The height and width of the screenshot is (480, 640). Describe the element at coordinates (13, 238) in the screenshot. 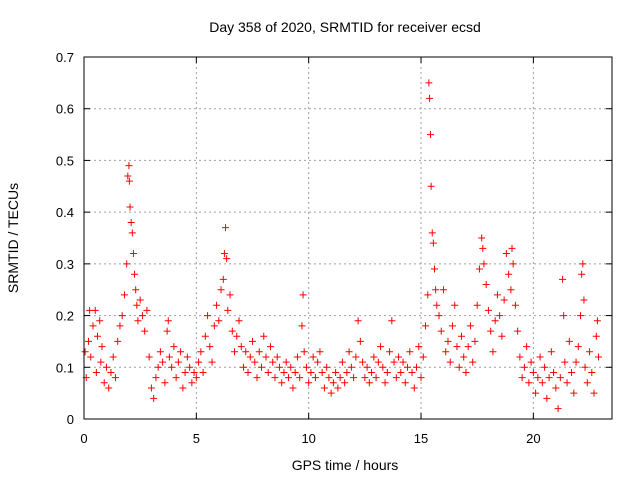

I see `y-axis-label: SRMTID / TECUs` at that location.